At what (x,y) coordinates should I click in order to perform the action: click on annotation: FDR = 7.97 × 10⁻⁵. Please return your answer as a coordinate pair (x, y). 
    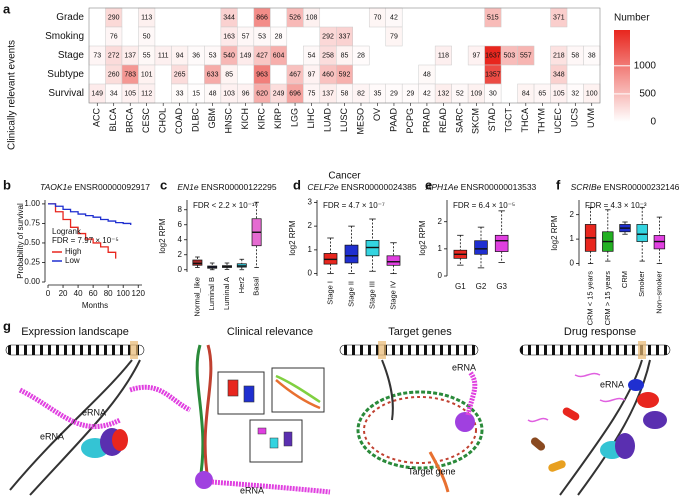
    Looking at the image, I should click on (85, 240).